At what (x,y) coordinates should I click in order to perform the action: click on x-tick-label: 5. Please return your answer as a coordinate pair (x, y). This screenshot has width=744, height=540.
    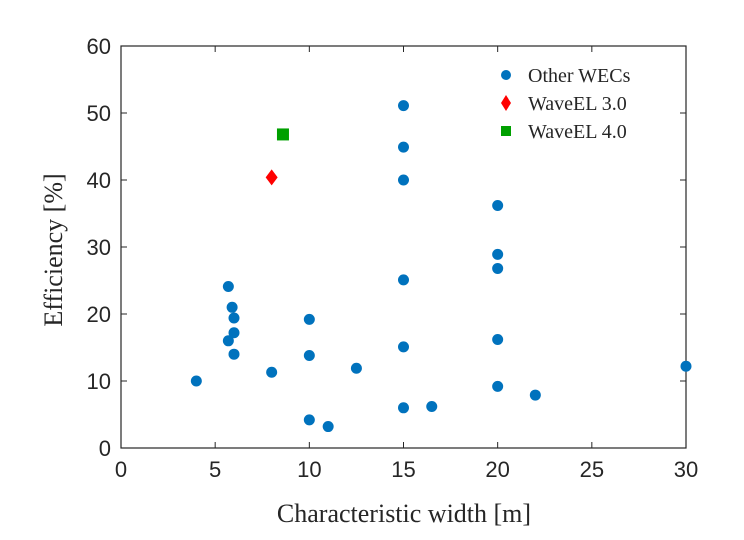
    Looking at the image, I should click on (215, 469).